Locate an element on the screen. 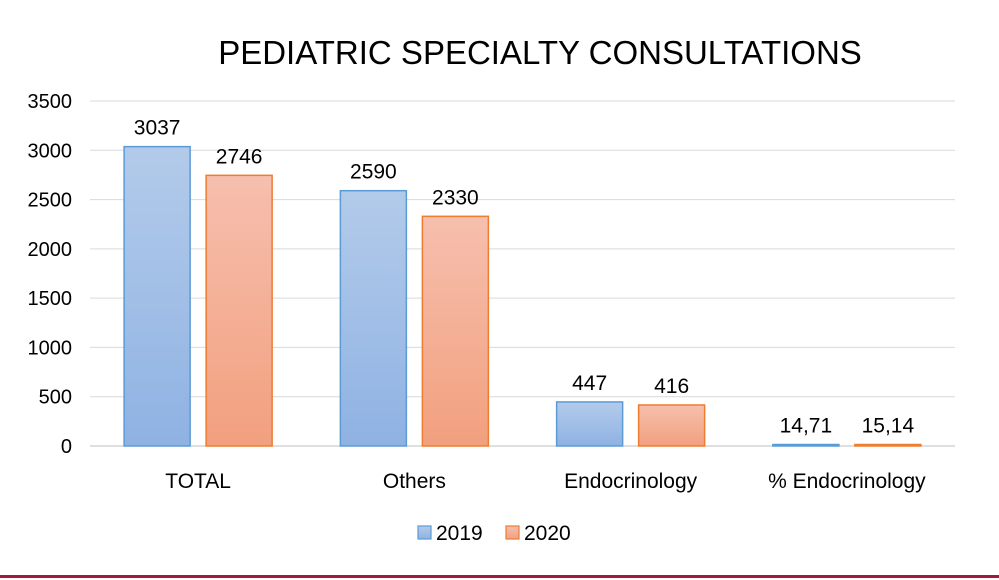 This screenshot has height=580, width=999. legend-label: 2020 is located at coordinates (547, 533).